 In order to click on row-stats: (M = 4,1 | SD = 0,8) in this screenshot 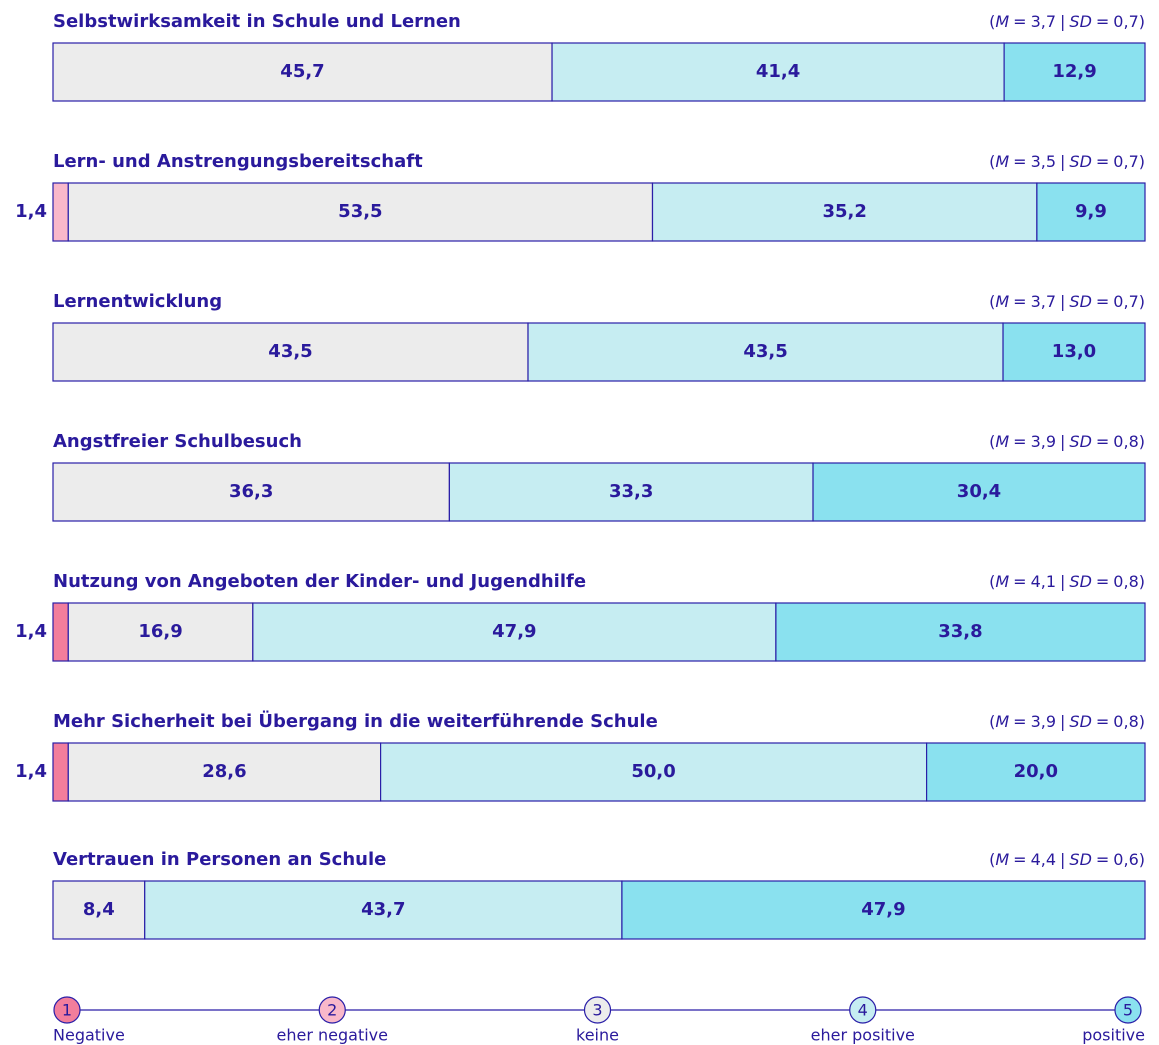, I will do `click(1067, 581)`.